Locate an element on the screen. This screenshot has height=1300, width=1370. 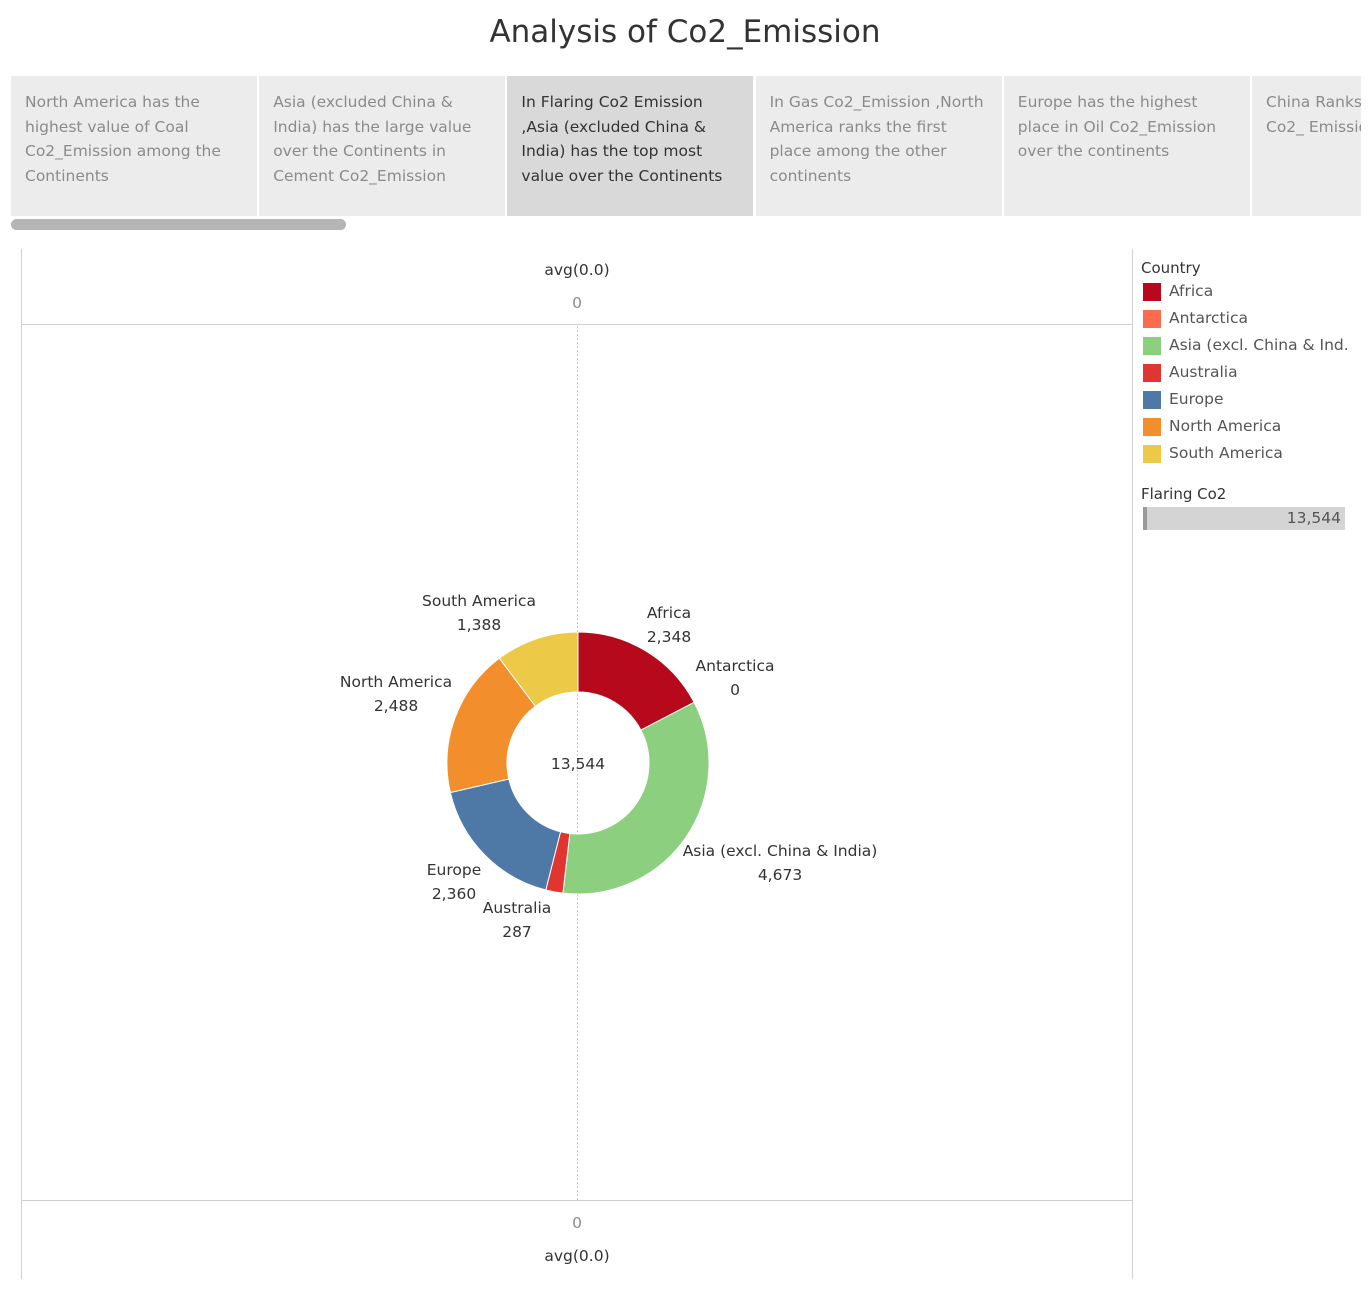
slider-value: 13,544 is located at coordinates (1313, 518).